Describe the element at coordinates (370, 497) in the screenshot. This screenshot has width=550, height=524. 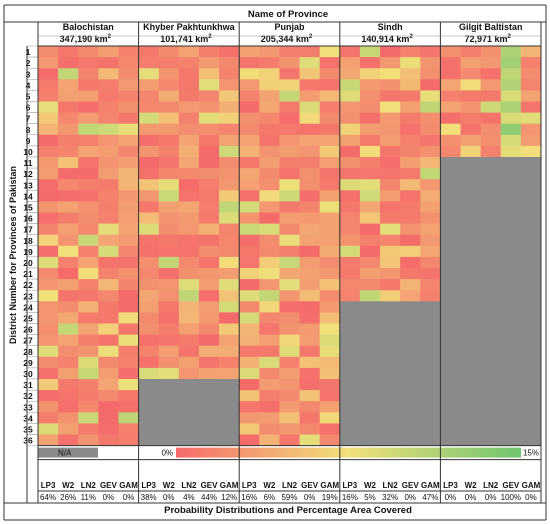
I see `percentage-label: 5%` at that location.